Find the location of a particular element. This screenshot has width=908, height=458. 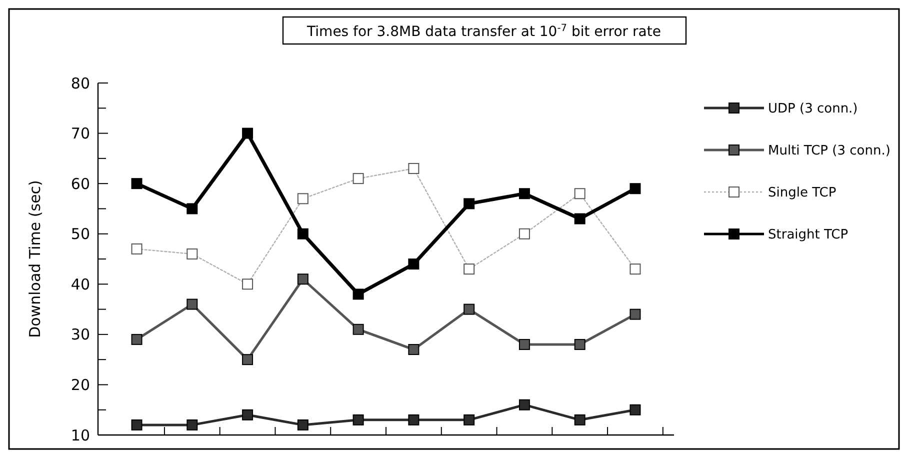

y-tick-label: 20 is located at coordinates (80, 385).